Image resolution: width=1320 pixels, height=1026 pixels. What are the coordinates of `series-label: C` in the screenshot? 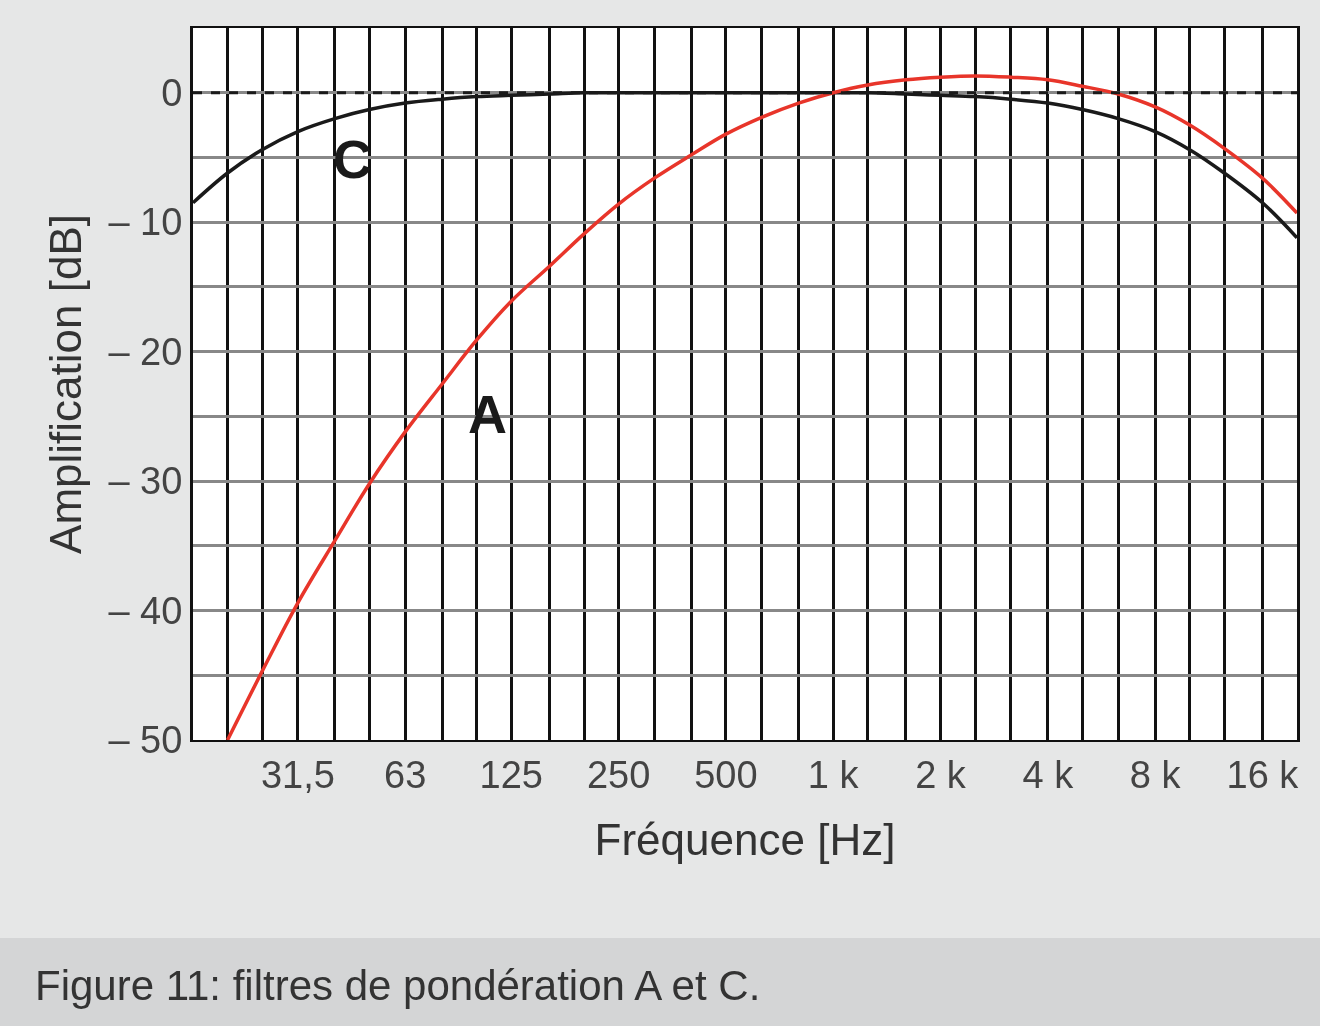 It's located at (352, 159).